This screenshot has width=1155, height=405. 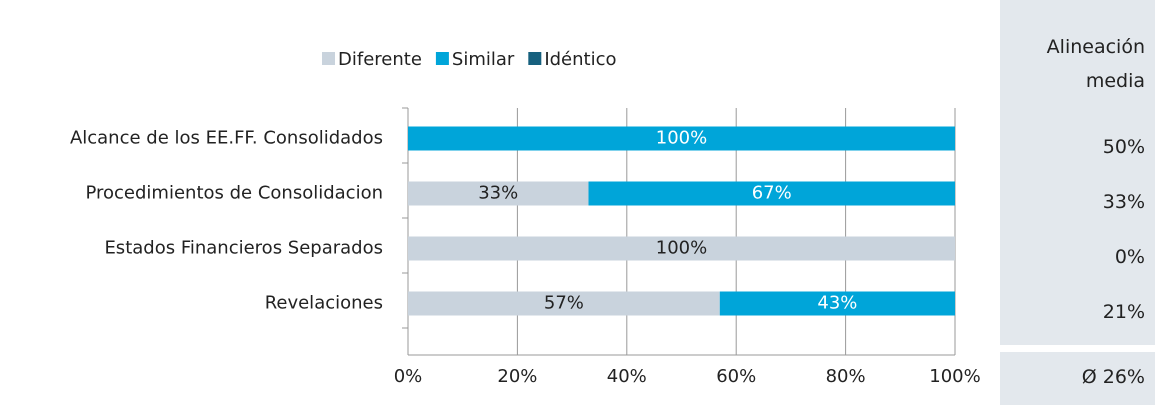 I want to click on data-label: 57%, so click(x=564, y=303).